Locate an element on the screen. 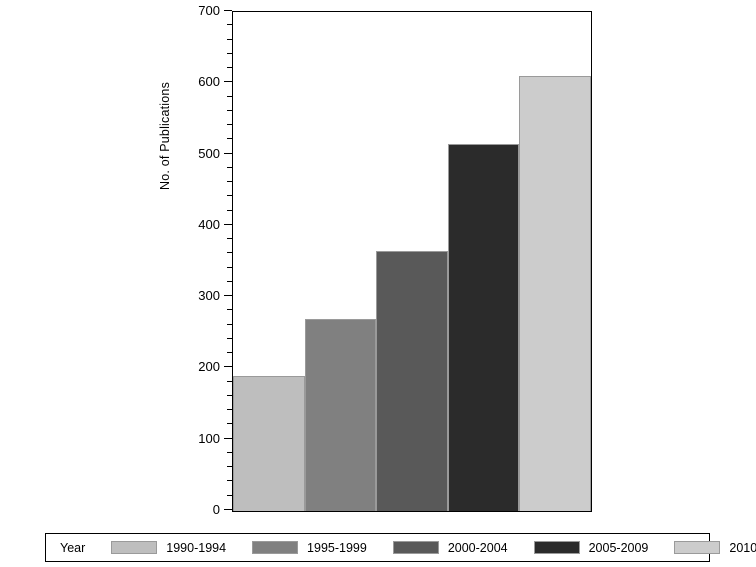  legend-swatch-1995-1999 is located at coordinates (275, 547).